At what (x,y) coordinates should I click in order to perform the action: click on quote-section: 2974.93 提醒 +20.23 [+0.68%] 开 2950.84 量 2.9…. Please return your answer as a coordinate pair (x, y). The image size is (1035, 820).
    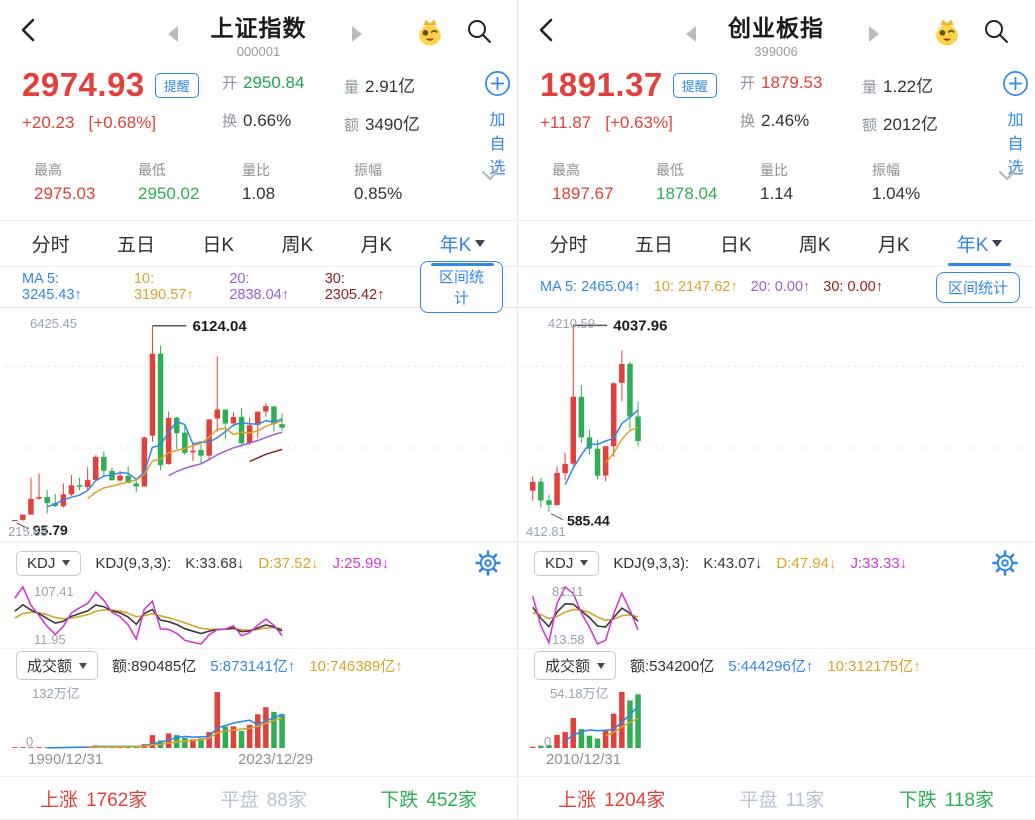
    Looking at the image, I should click on (258, 119).